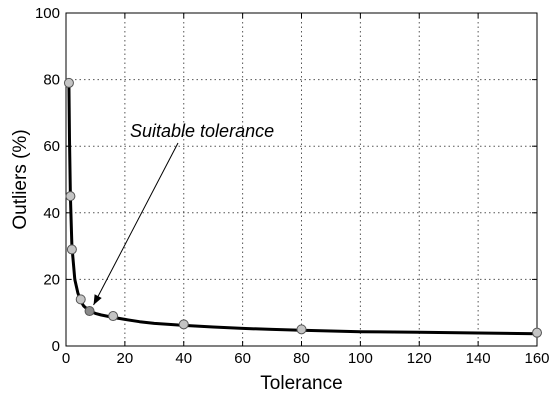 This screenshot has height=397, width=550. What do you see at coordinates (202, 131) in the screenshot?
I see `annotation-text: Suitable tolerance` at bounding box center [202, 131].